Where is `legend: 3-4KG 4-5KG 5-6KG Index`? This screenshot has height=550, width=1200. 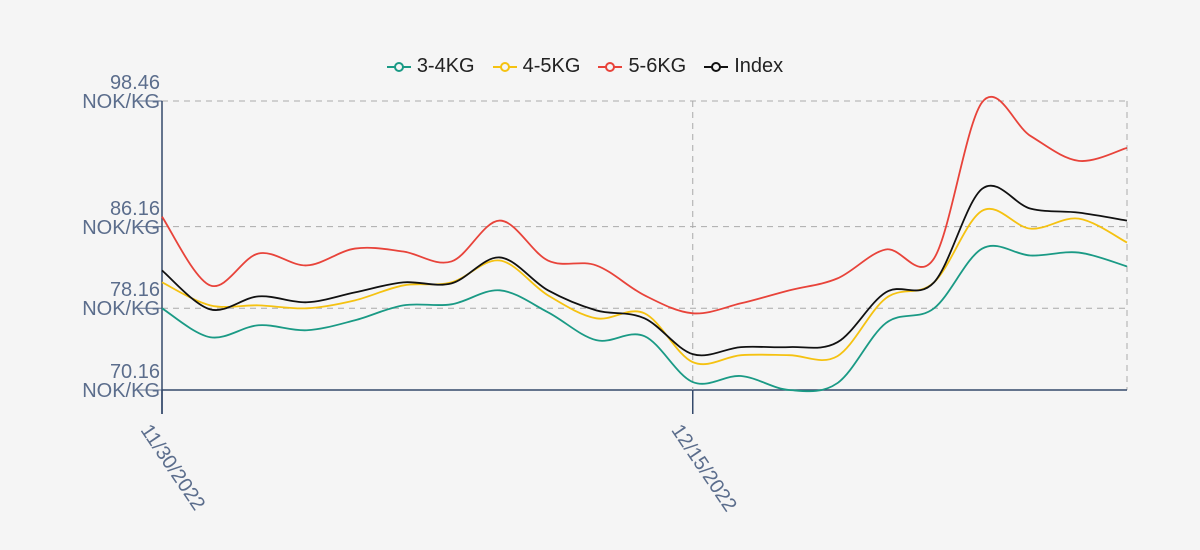 legend: 3-4KG 4-5KG 5-6KG Index is located at coordinates (585, 66).